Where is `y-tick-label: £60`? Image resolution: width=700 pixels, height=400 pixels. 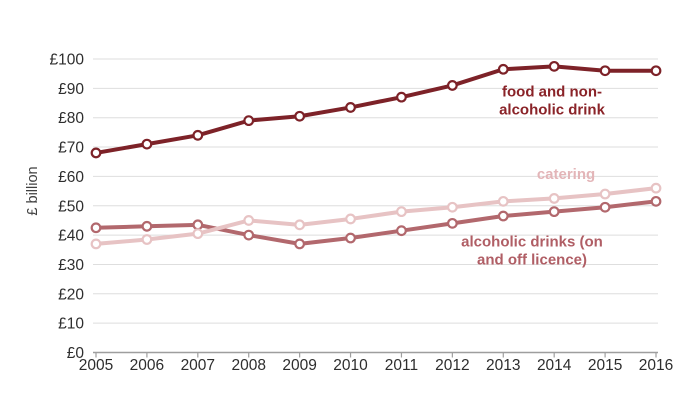 y-tick-label: £60 is located at coordinates (71, 177).